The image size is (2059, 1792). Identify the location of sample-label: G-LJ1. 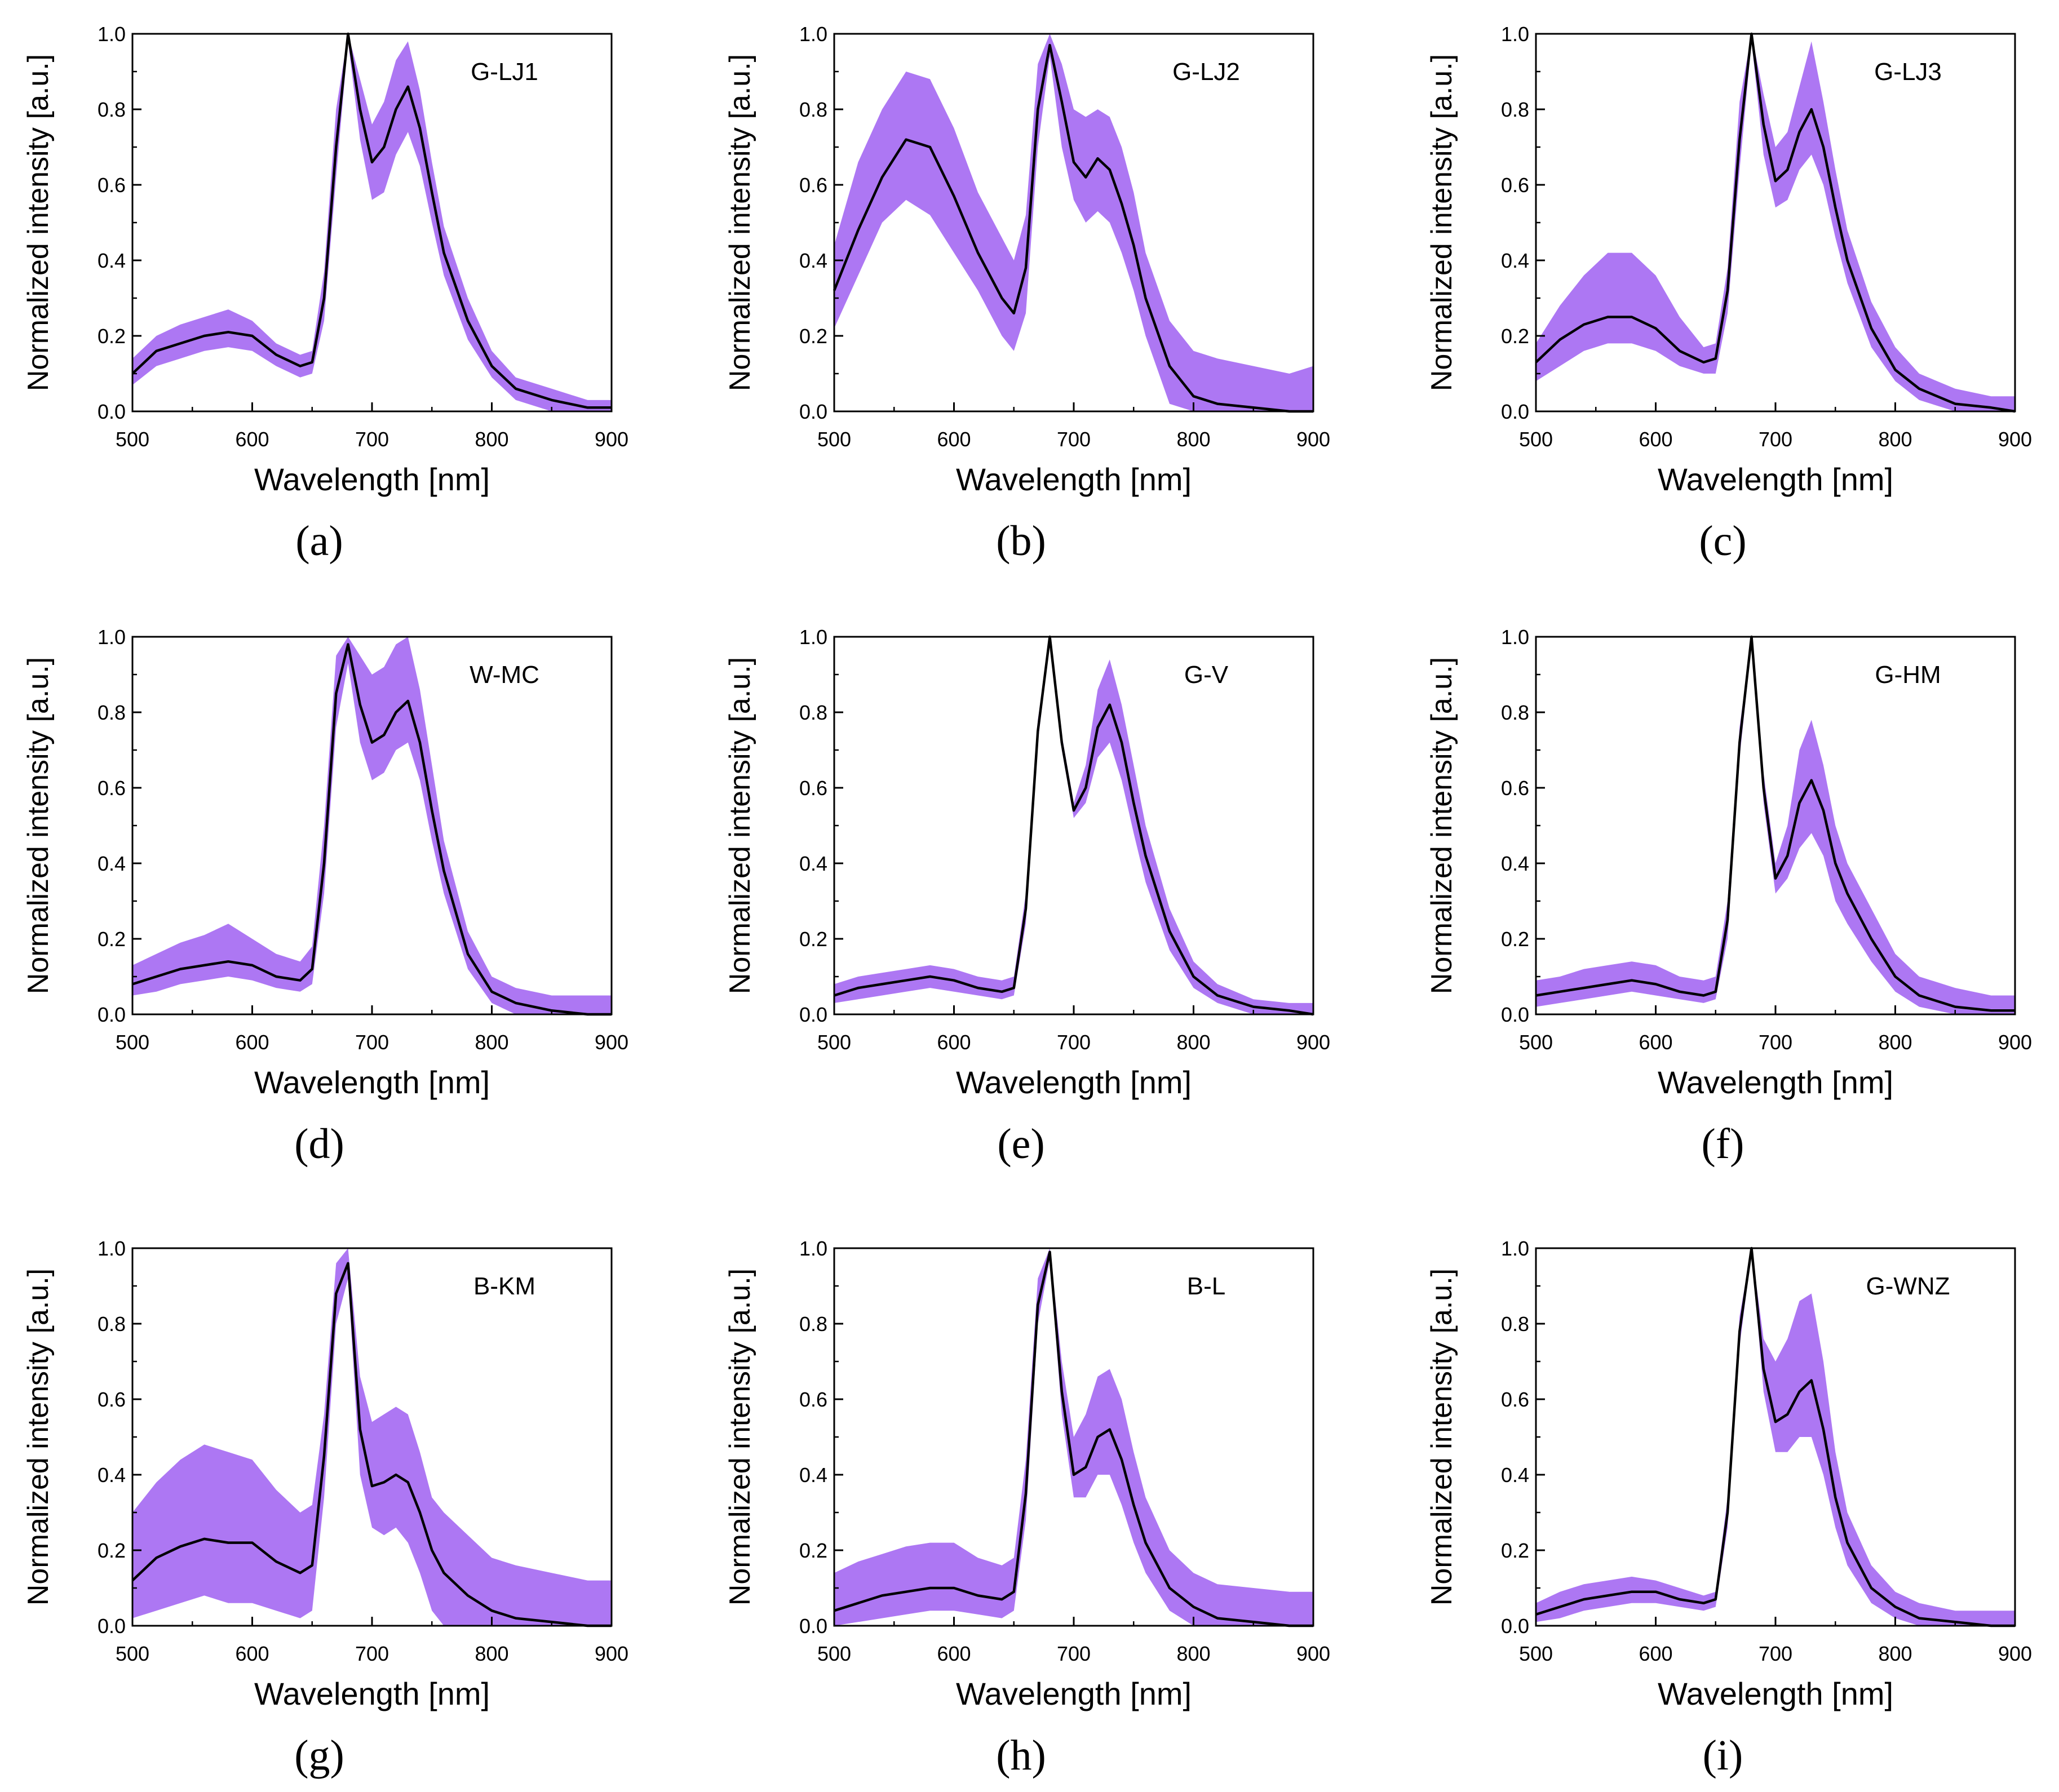
(504, 72).